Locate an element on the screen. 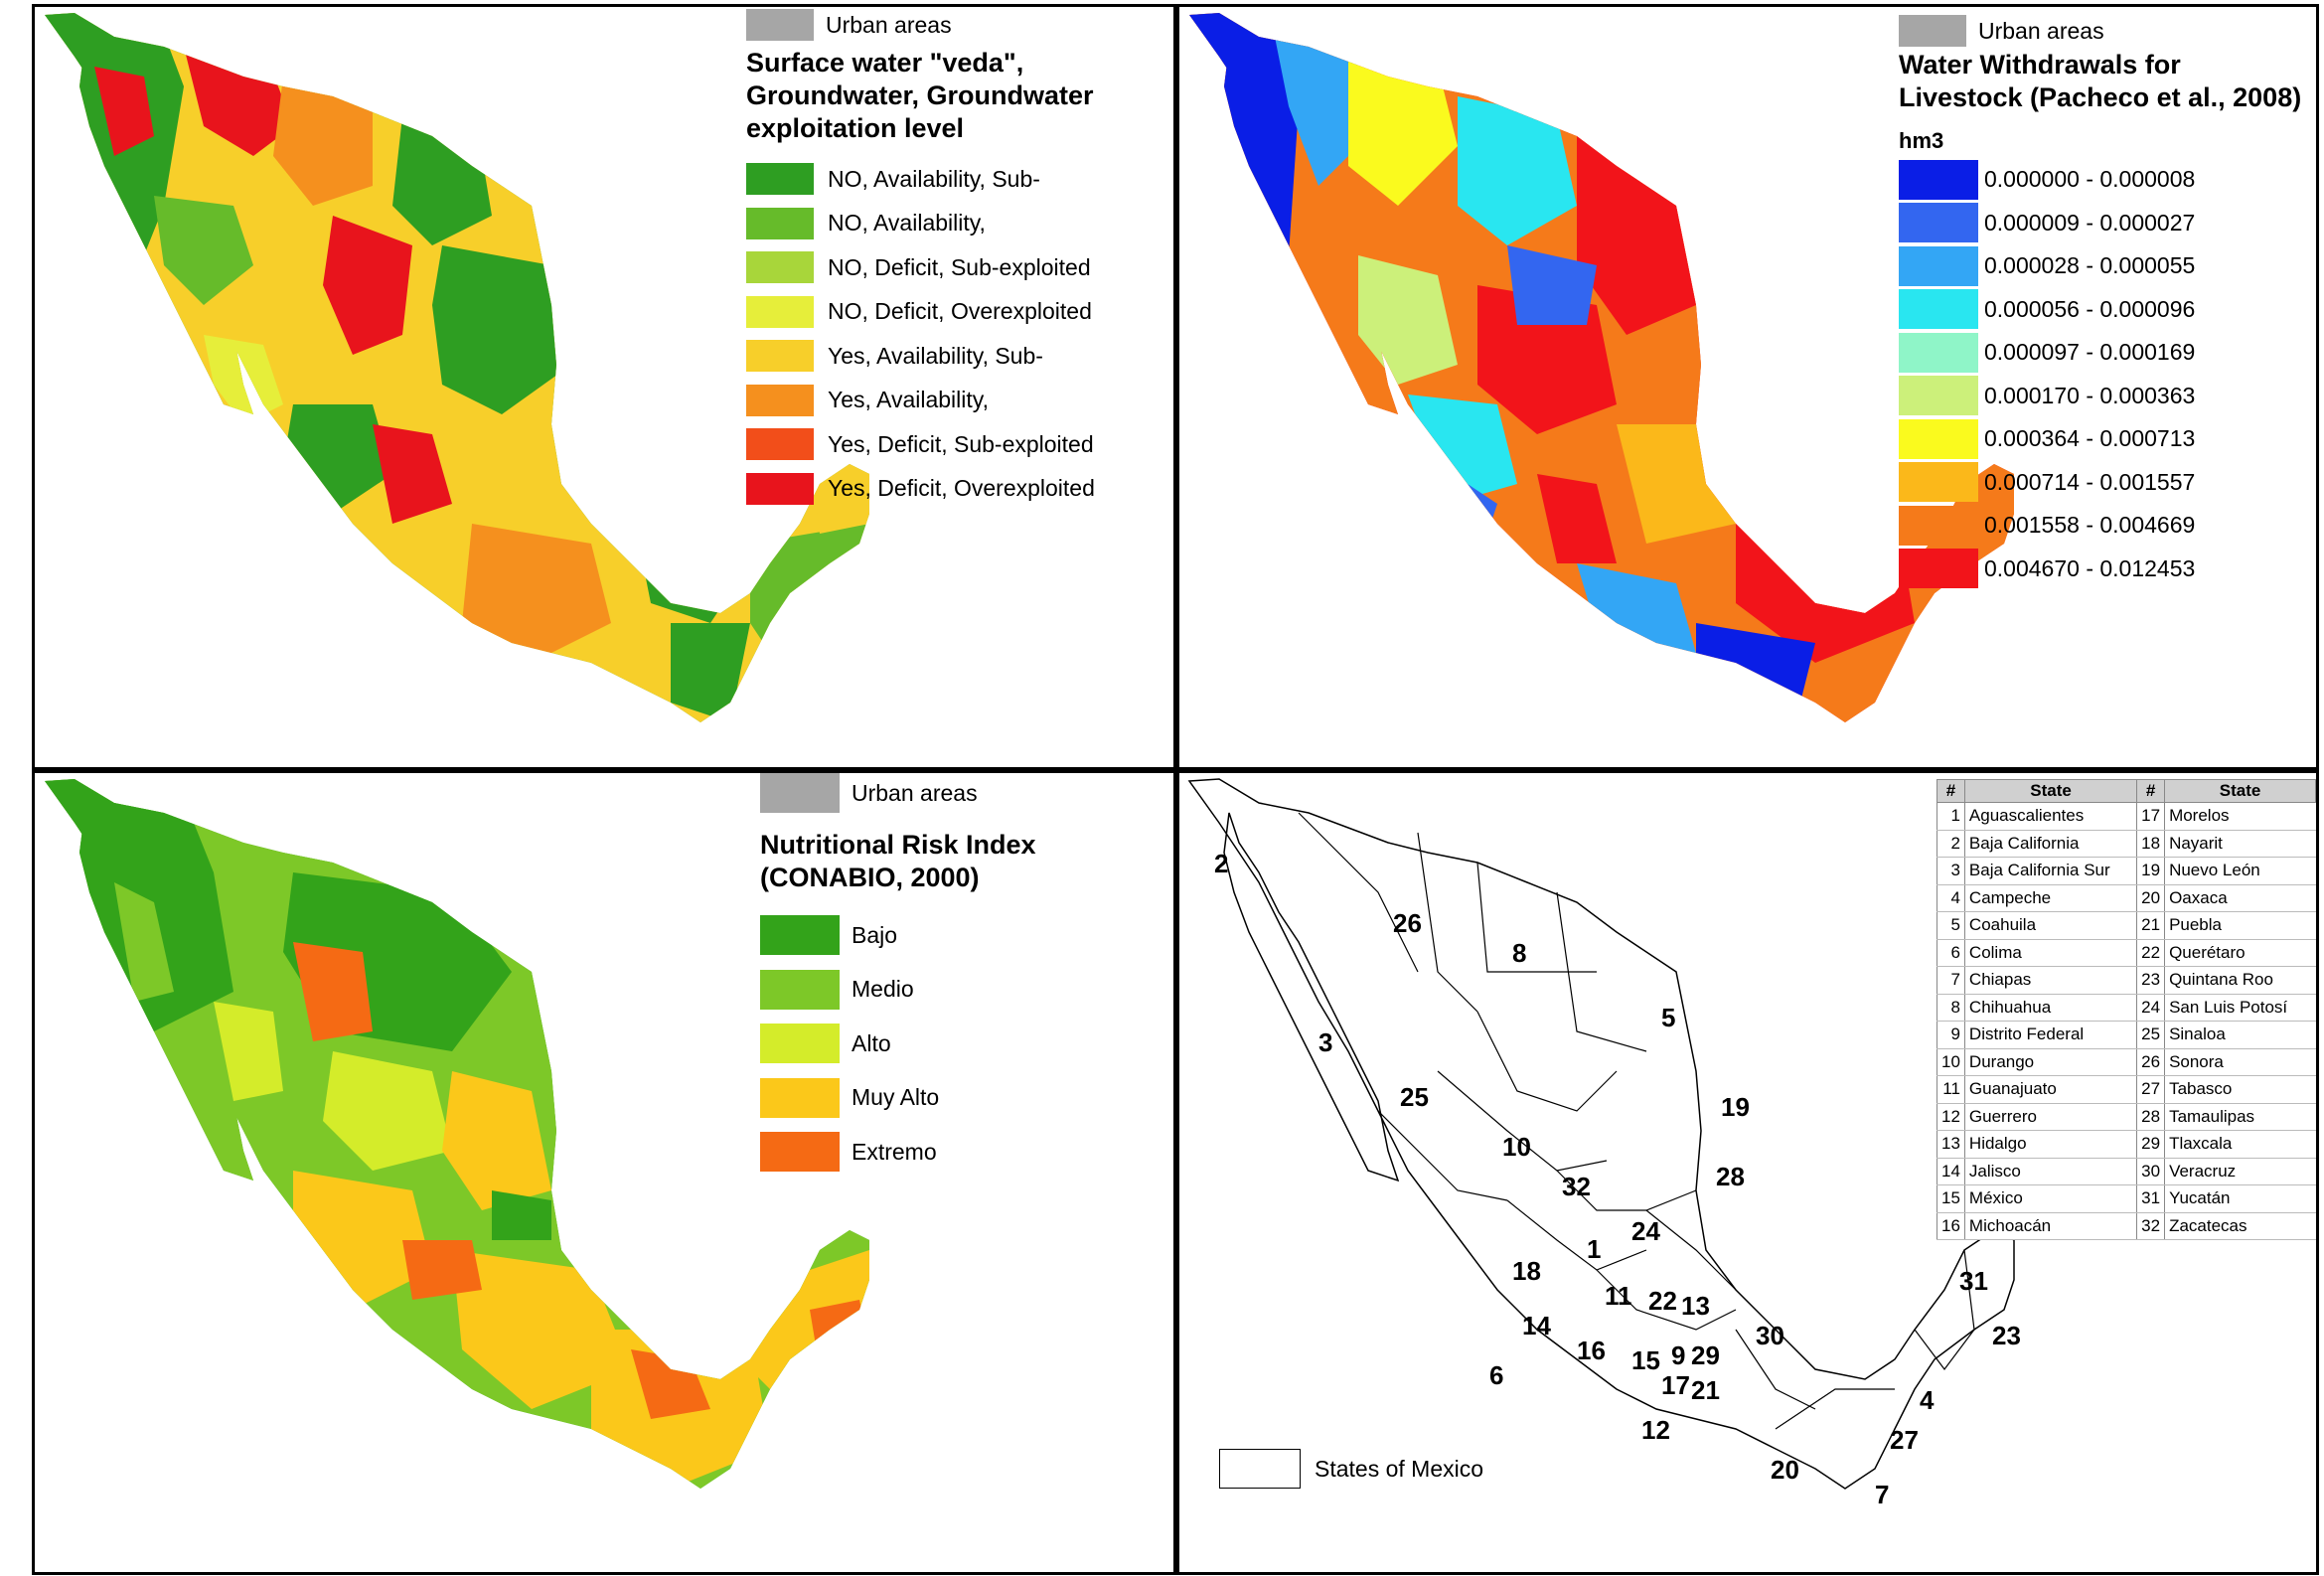  state-name-cell: Hidalgo is located at coordinates (2050, 1144).